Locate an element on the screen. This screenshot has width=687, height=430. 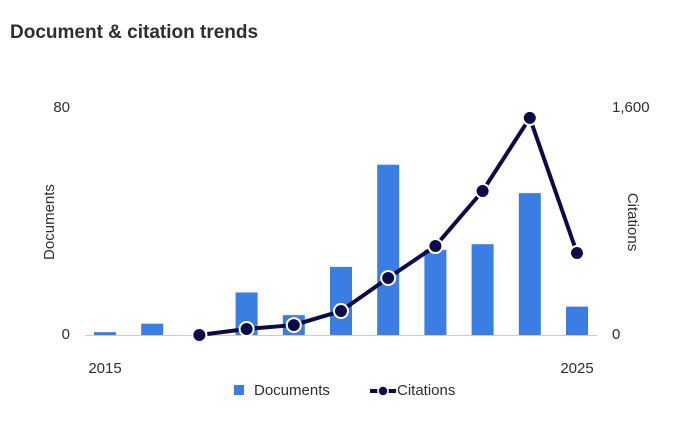
y-tick-label: 0 is located at coordinates (66, 334).